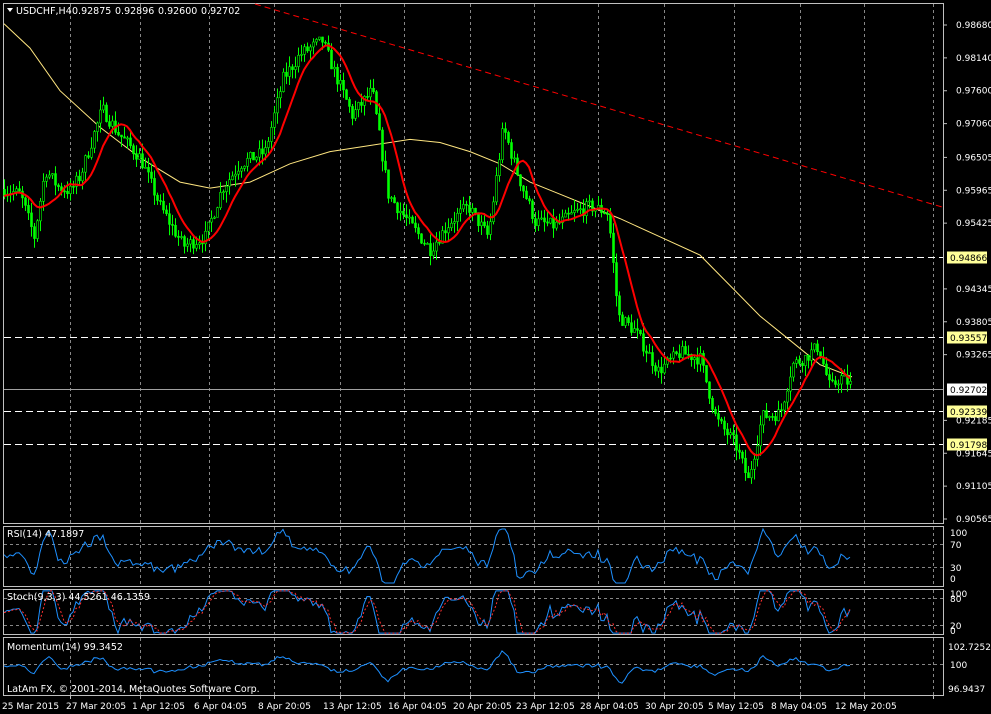 This screenshot has height=714, width=991. What do you see at coordinates (45, 534) in the screenshot?
I see `rsi-title: RSI(14) 47.1897` at bounding box center [45, 534].